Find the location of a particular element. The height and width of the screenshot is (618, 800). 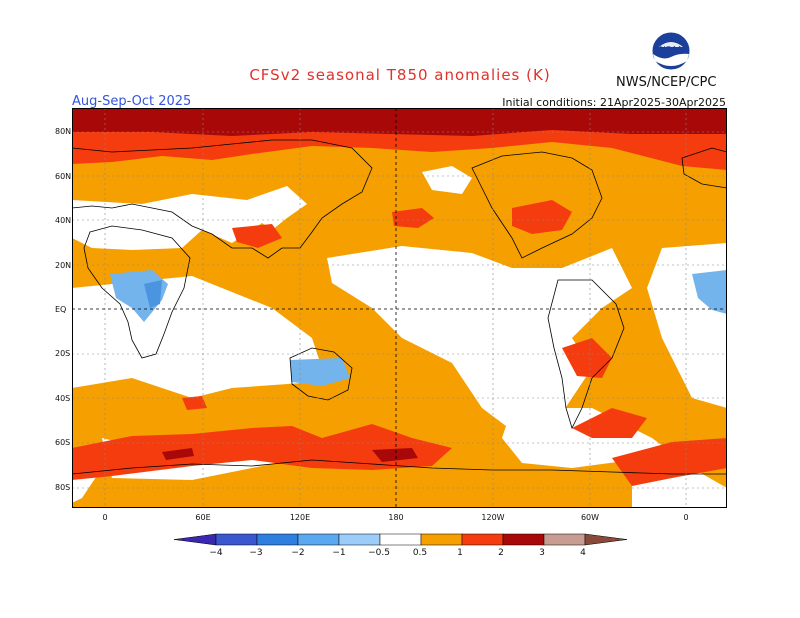

season-label: Aug-Sep-Oct 2025 is located at coordinates (132, 101).